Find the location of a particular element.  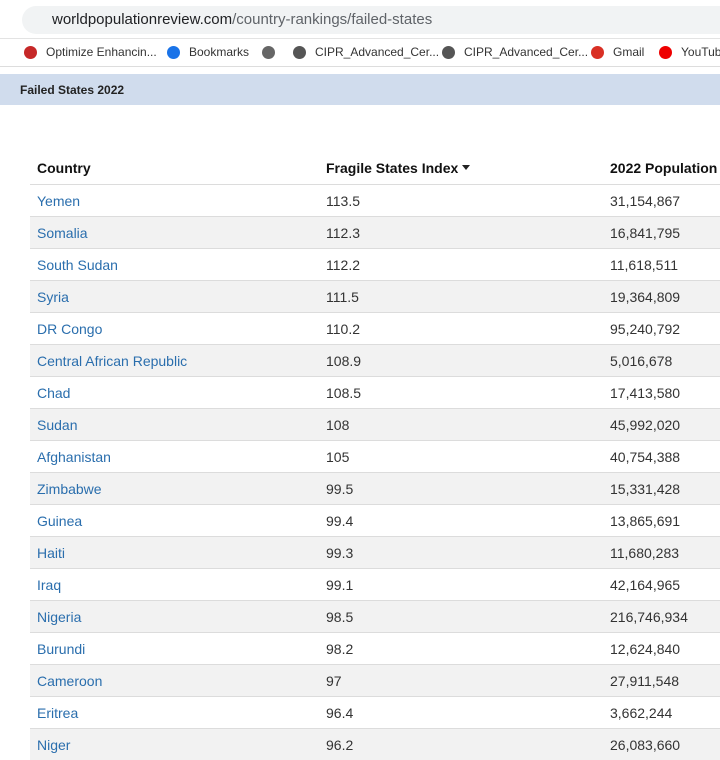

cell: 95,240,792 is located at coordinates (645, 329).